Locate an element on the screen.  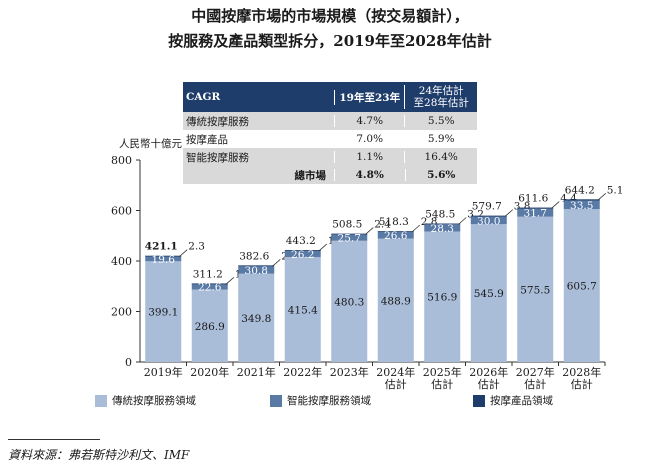
source-note: 資料來源：弗若斯特沙利文、IMF is located at coordinates (99, 455).